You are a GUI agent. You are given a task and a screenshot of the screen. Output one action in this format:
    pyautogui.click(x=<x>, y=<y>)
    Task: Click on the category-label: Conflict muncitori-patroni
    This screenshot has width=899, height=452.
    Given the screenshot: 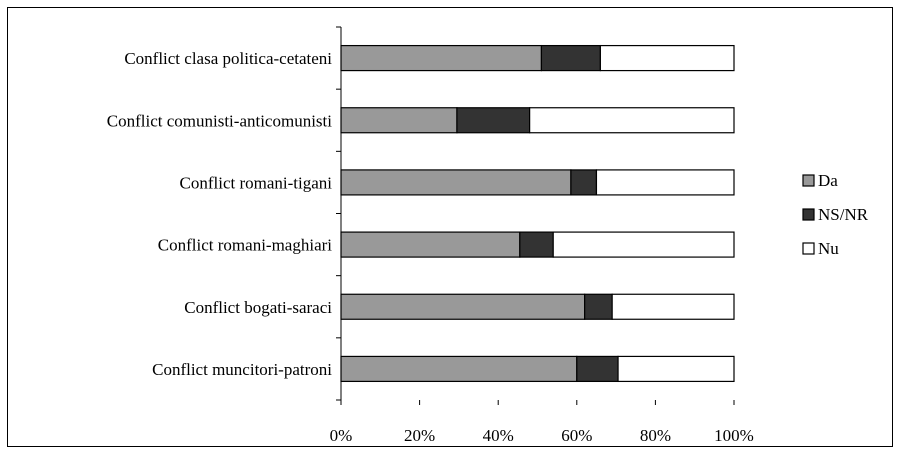 What is the action you would take?
    pyautogui.click(x=242, y=369)
    